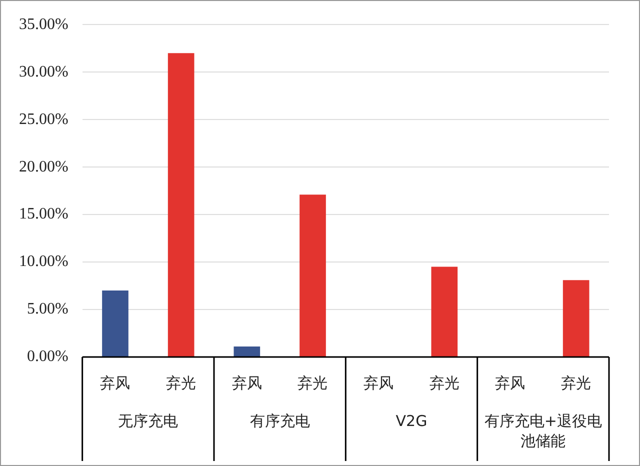 The height and width of the screenshot is (466, 640). What do you see at coordinates (412, 421) in the screenshot?
I see `x-tick-label: V2G` at bounding box center [412, 421].